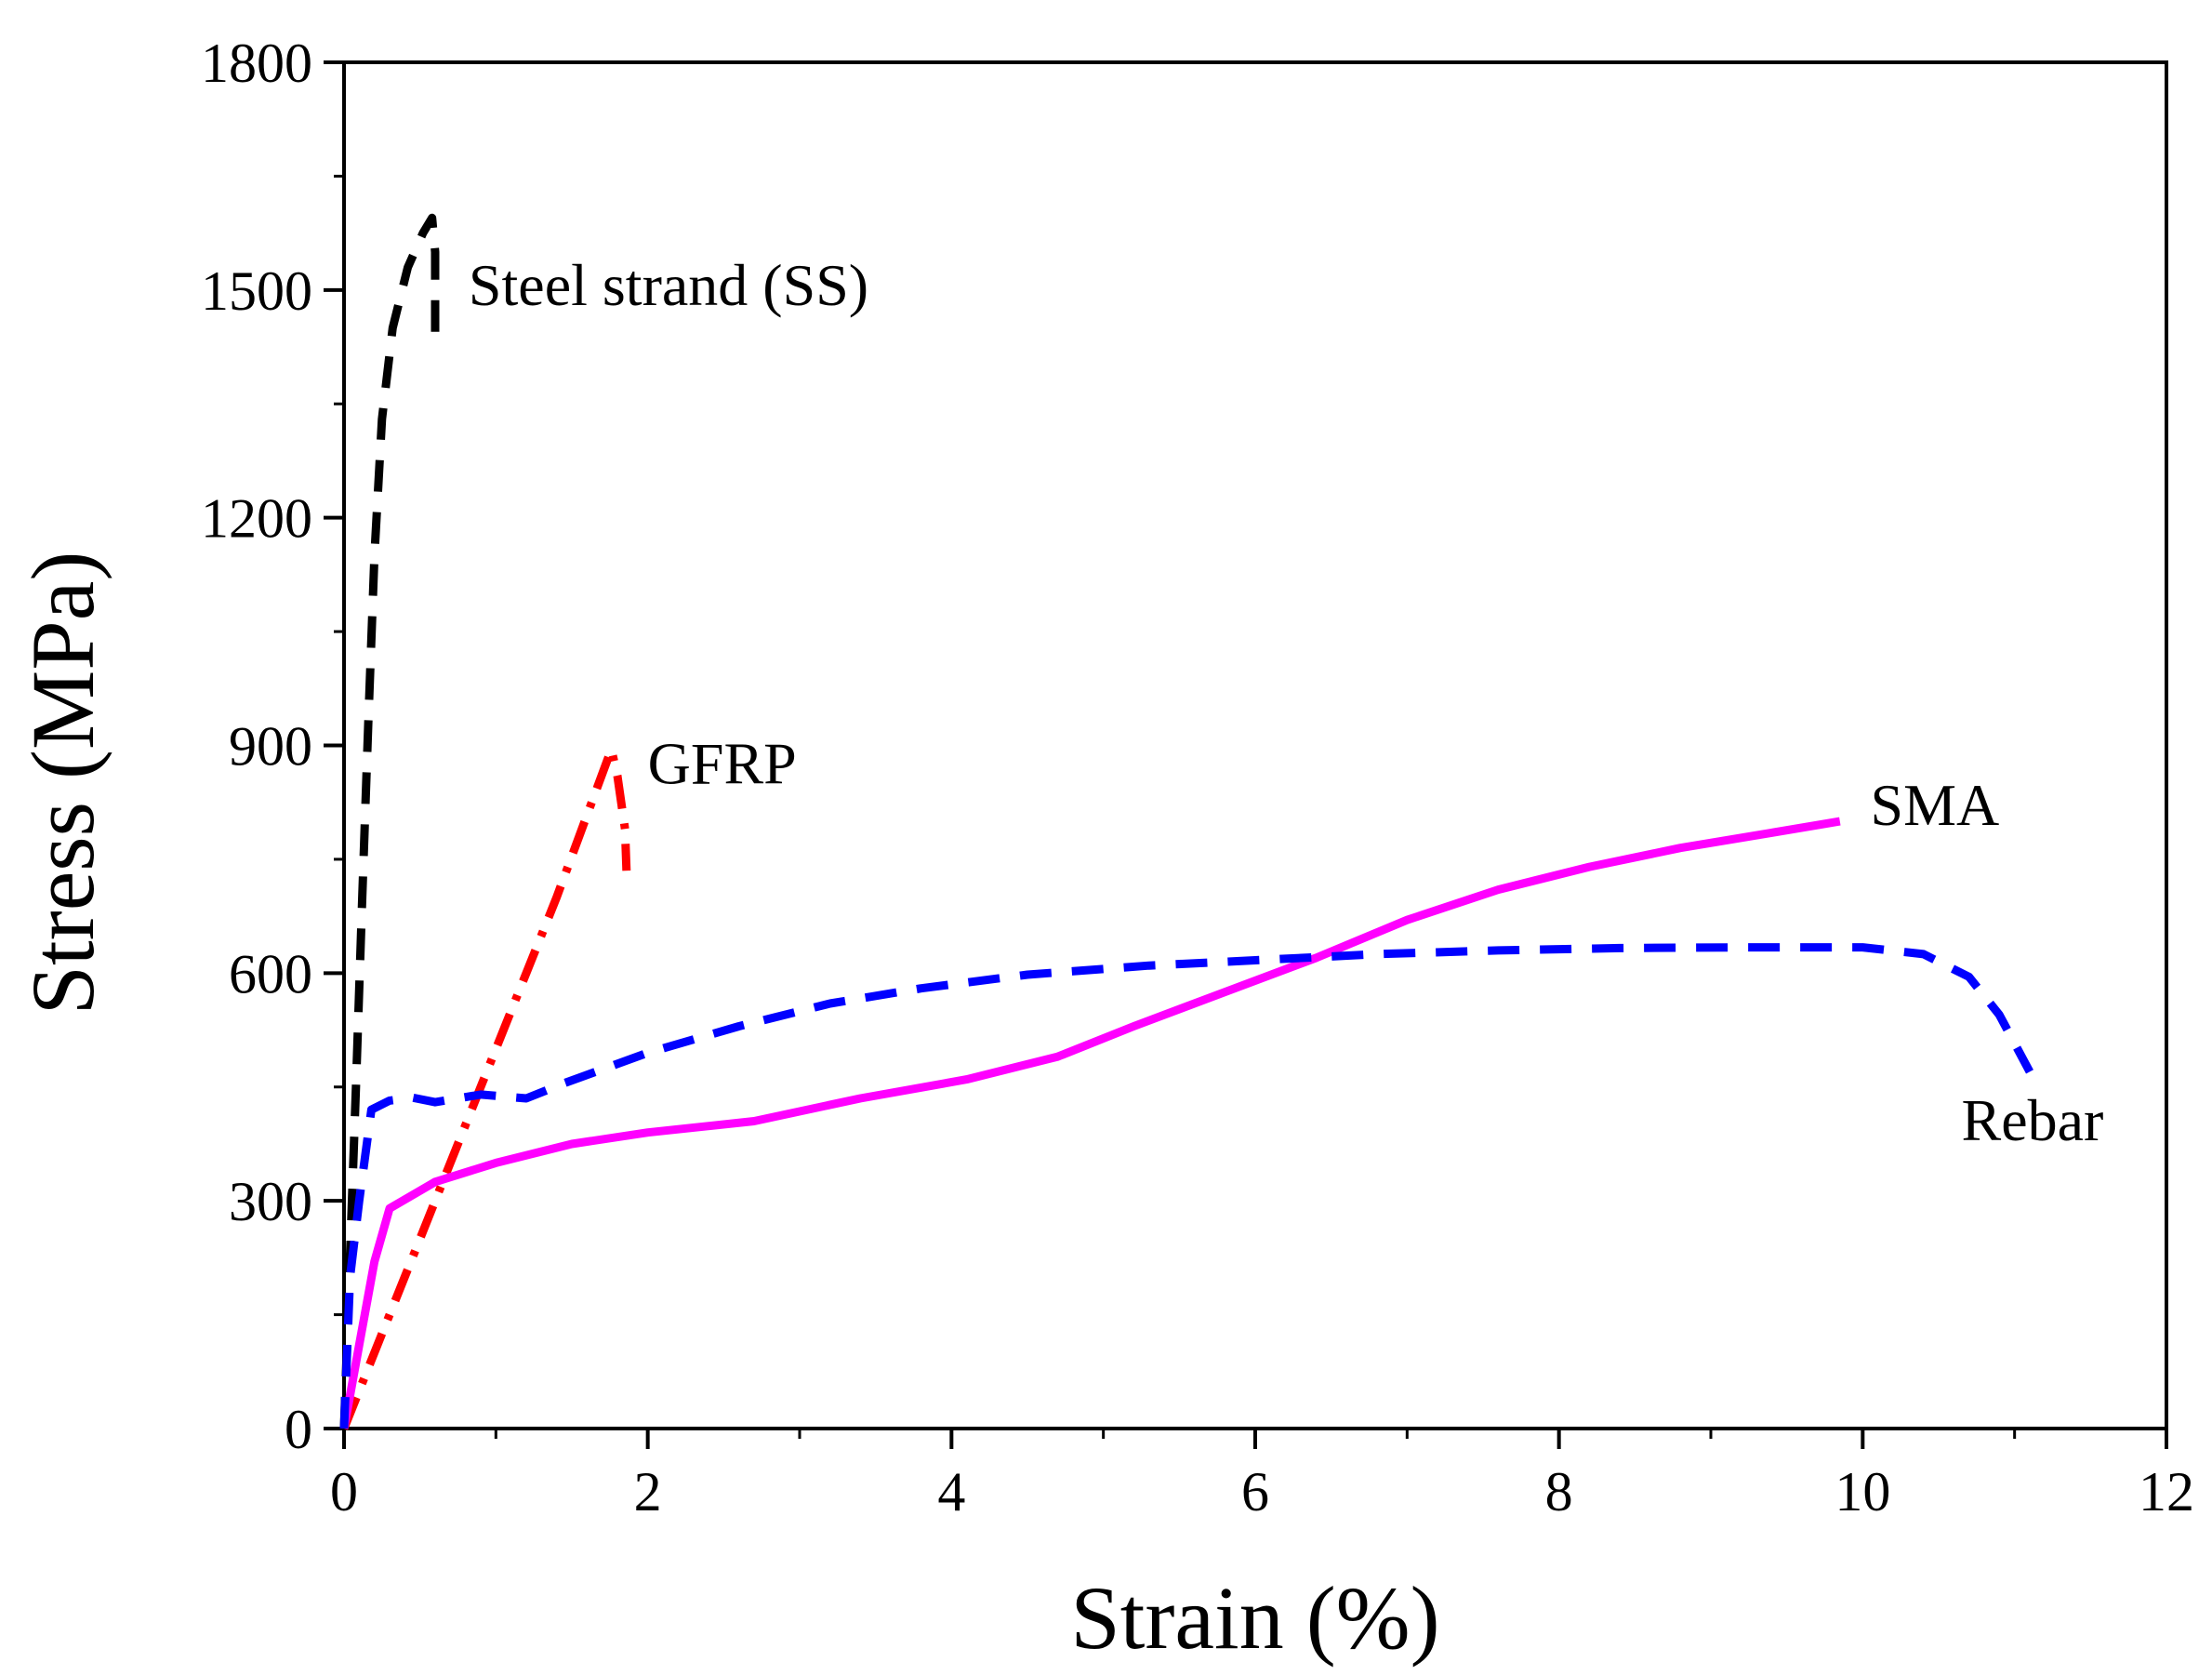 This screenshot has height=1675, width=2212. Describe the element at coordinates (648, 1491) in the screenshot. I see `x-tick-label: 2` at that location.